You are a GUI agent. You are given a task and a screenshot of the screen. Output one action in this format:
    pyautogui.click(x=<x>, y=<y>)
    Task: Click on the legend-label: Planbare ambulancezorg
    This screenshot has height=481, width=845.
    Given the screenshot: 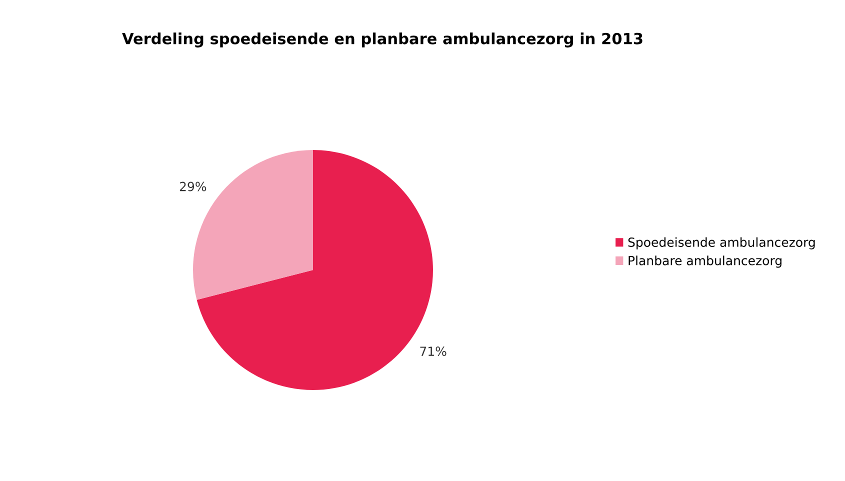 What is the action you would take?
    pyautogui.click(x=705, y=262)
    